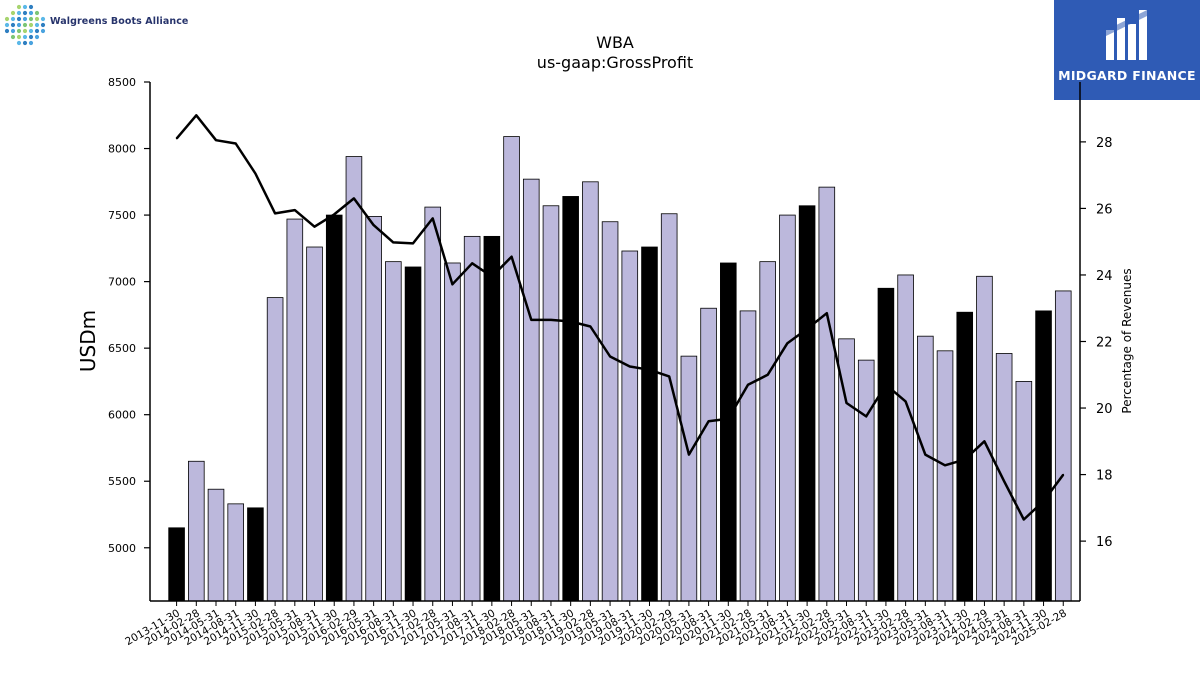 The image size is (1200, 675). What do you see at coordinates (122, 215) in the screenshot?
I see `y-tick-label: 7500` at bounding box center [122, 215].